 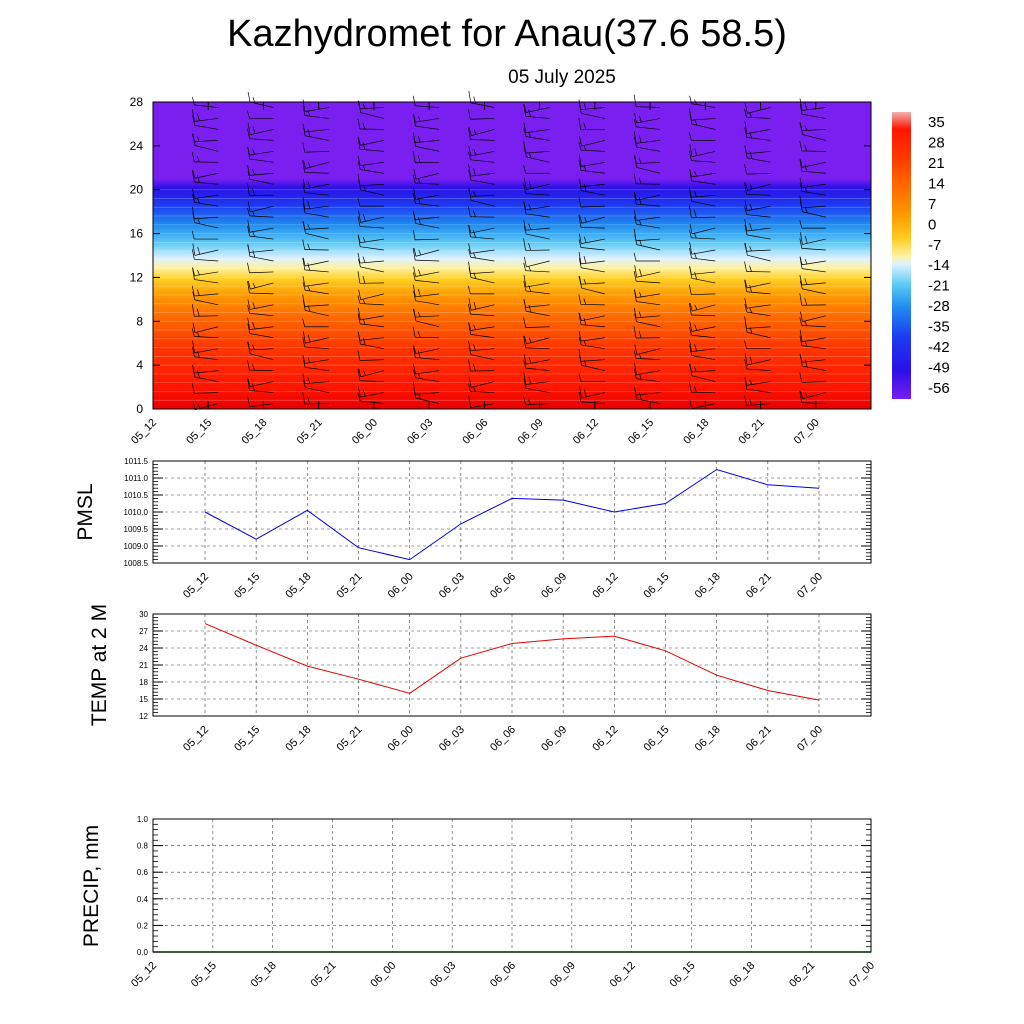 I want to click on colorbar-label: -49, so click(x=939, y=368).